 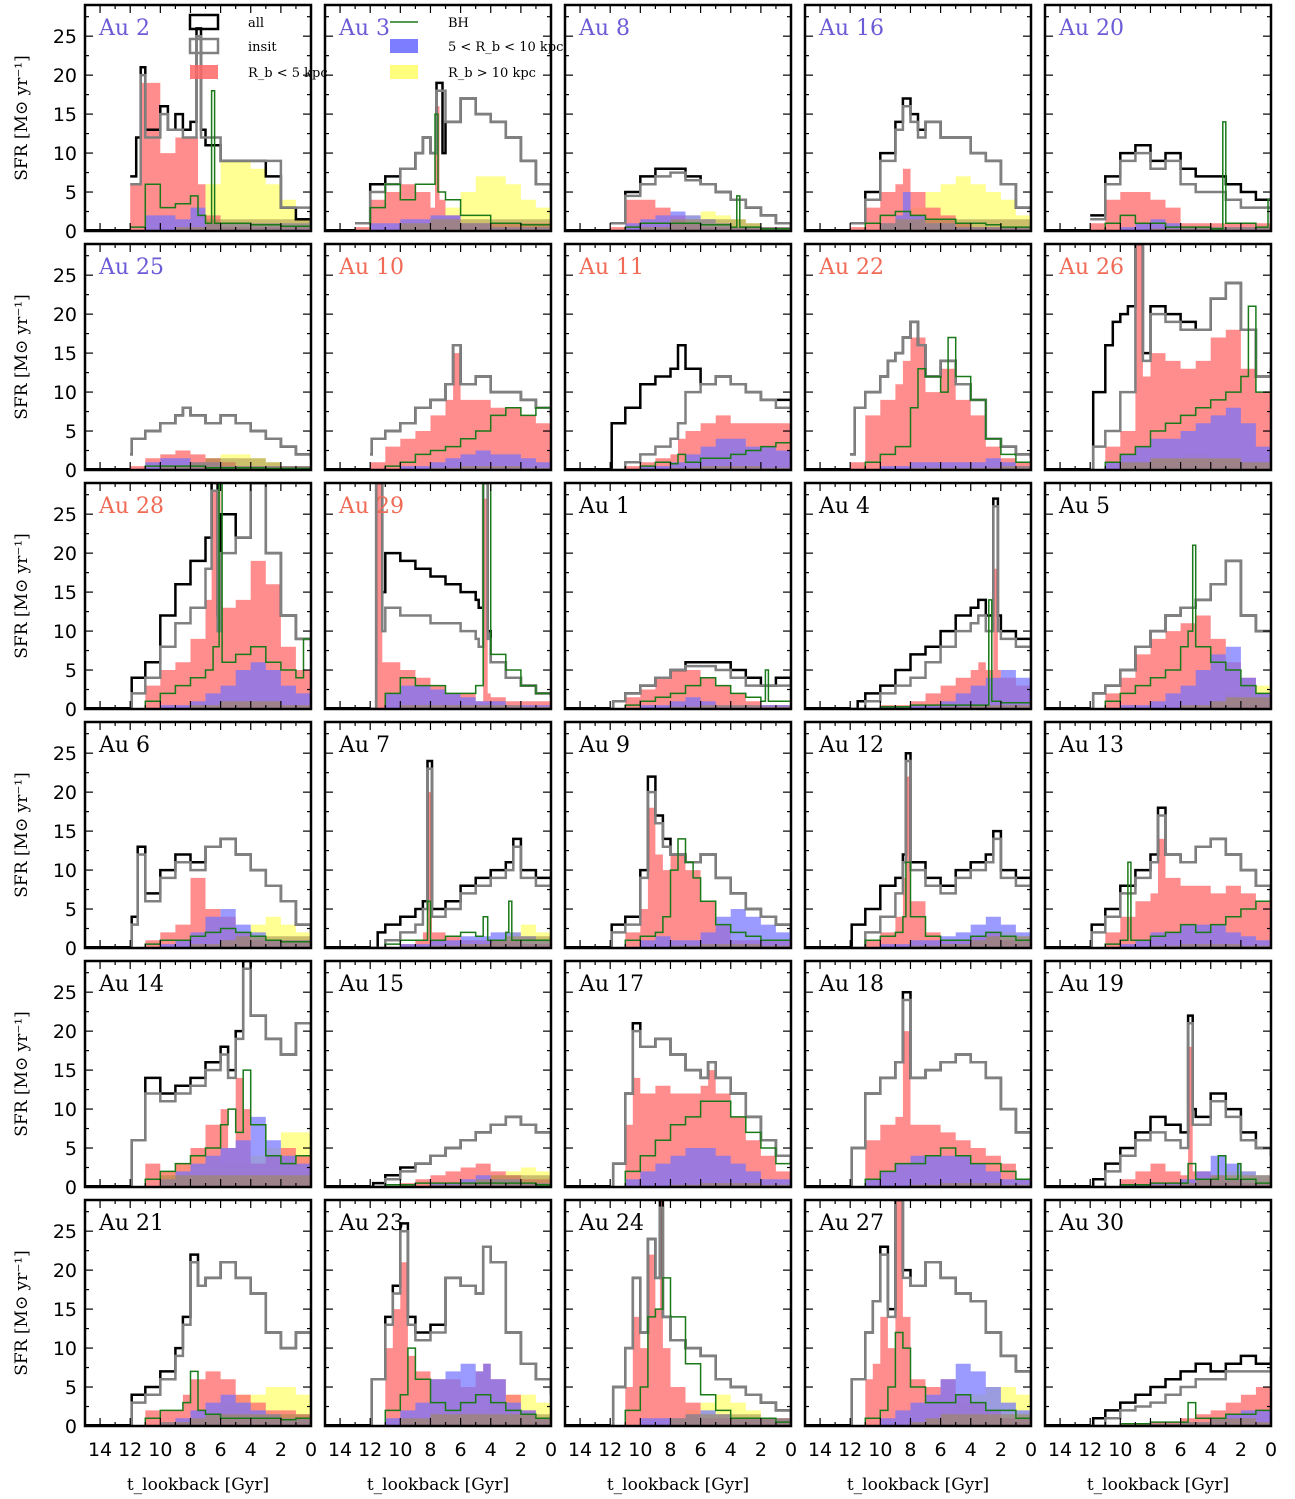 What do you see at coordinates (65, 832) in the screenshot?
I see `ytick-label: 15` at bounding box center [65, 832].